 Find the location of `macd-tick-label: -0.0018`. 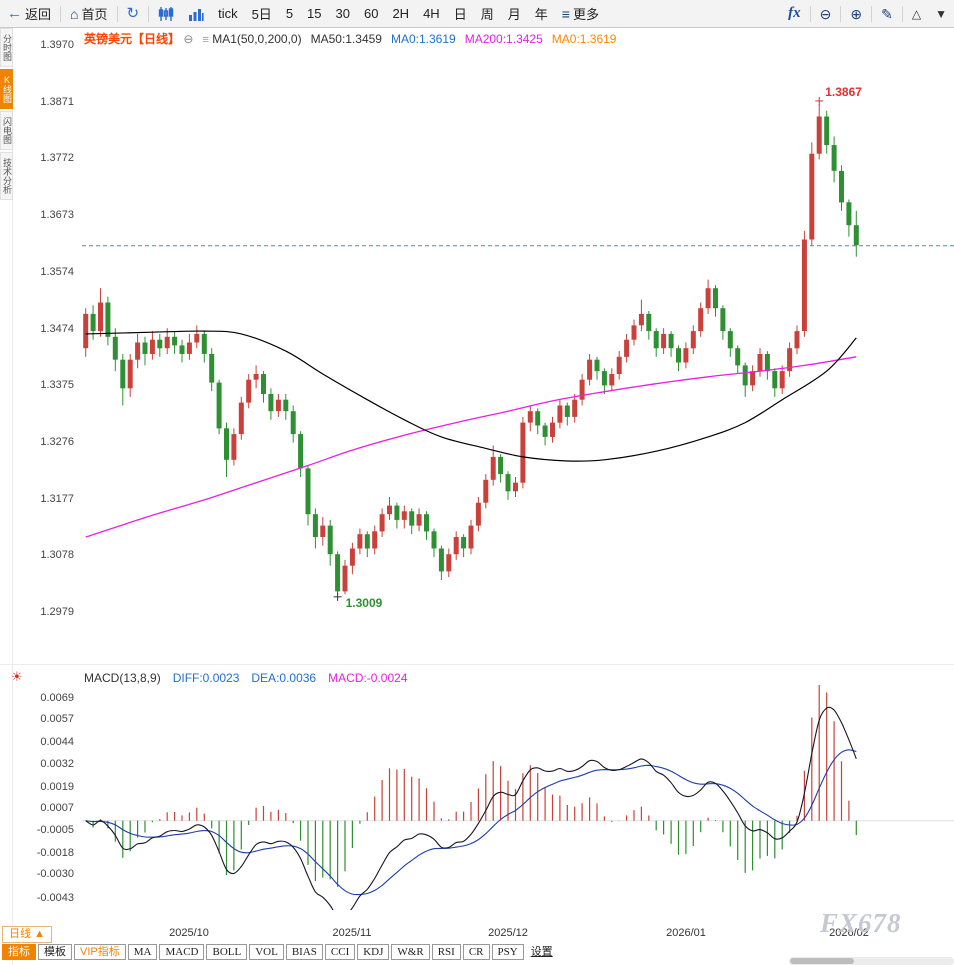

macd-tick-label: -0.0018 is located at coordinates (55, 853).